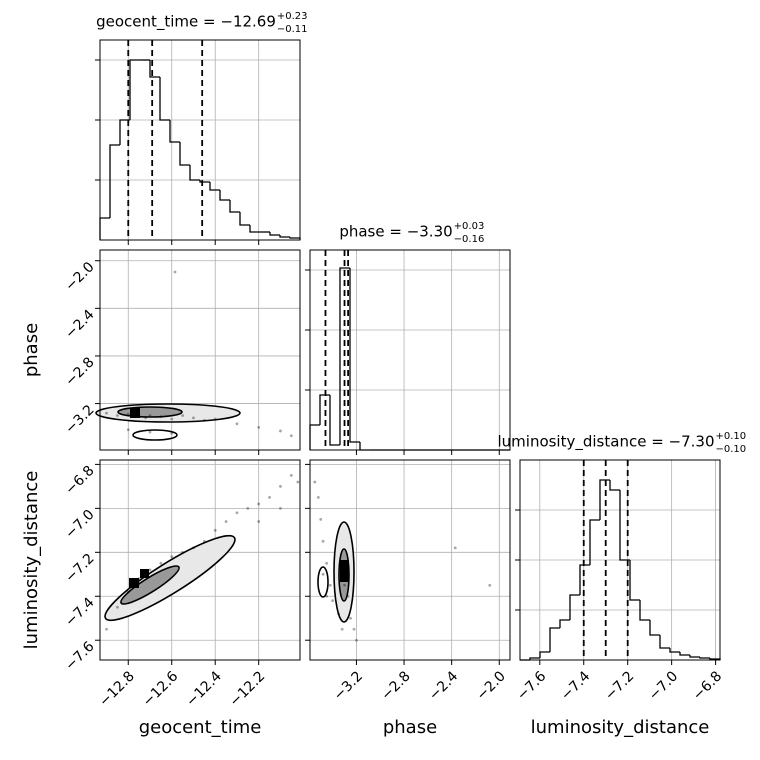 The height and width of the screenshot is (760, 760). I want to click on x-tick-label: −12.6, so click(161, 689).